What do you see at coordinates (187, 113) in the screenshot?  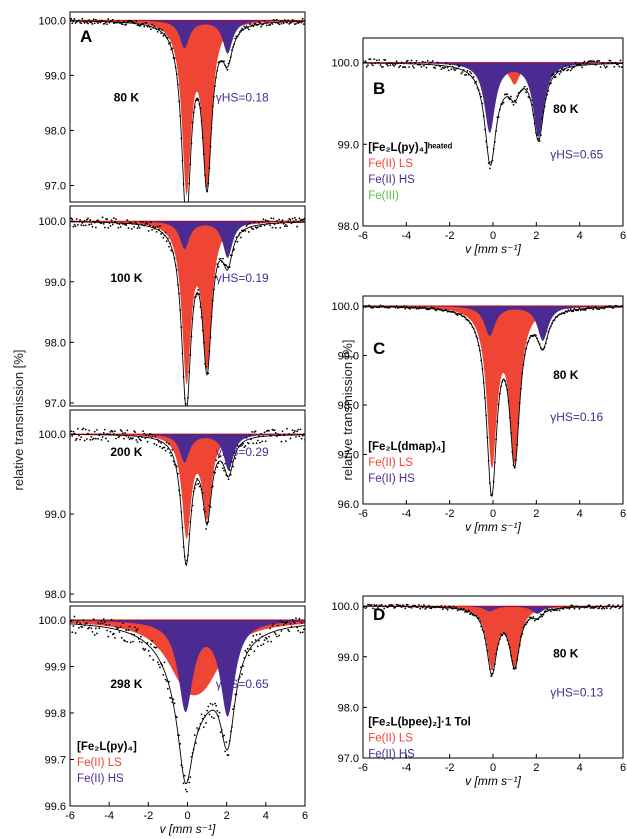 I see `plot-area` at bounding box center [187, 113].